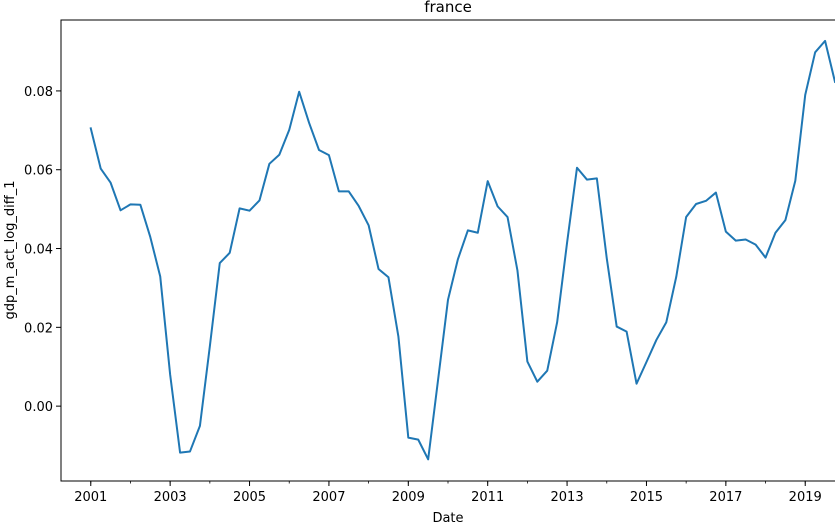 This screenshot has height=529, width=835. What do you see at coordinates (487, 497) in the screenshot?
I see `x-tick-label: 2011` at bounding box center [487, 497].